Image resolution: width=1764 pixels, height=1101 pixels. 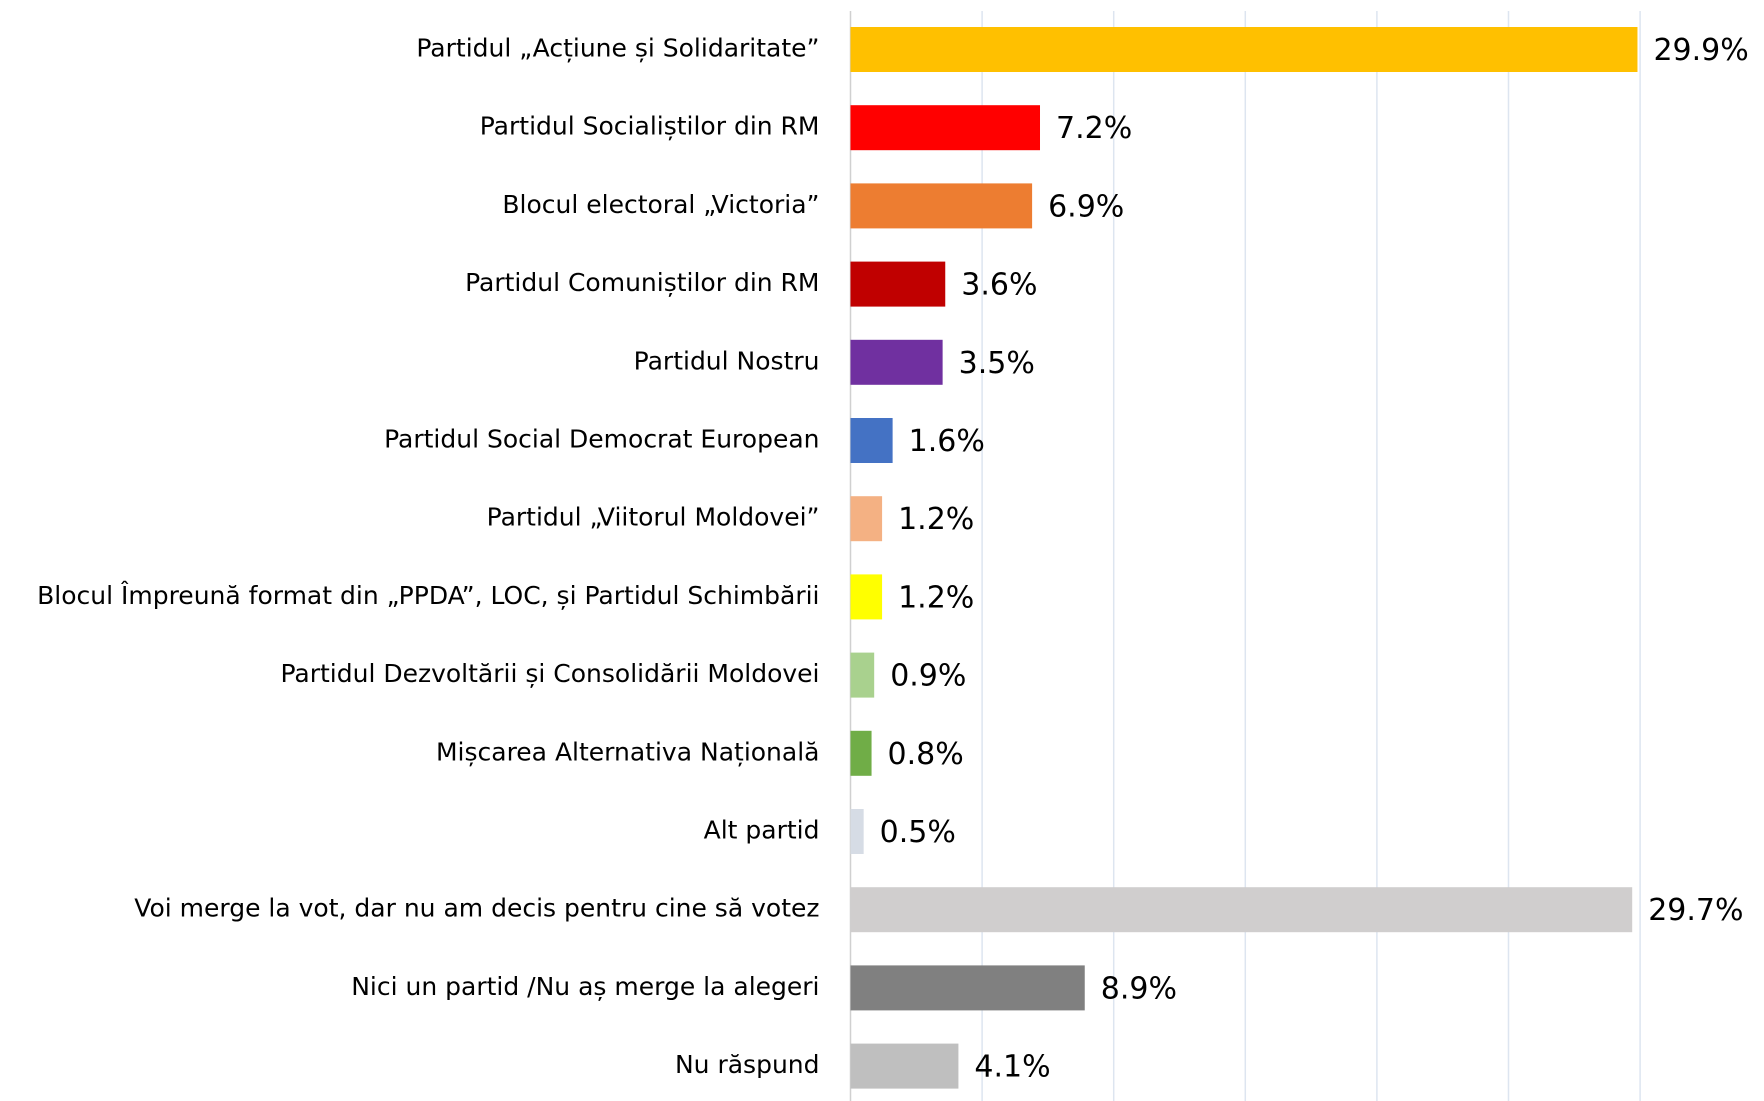 I want to click on data-label: 3.5%, so click(x=997, y=363).